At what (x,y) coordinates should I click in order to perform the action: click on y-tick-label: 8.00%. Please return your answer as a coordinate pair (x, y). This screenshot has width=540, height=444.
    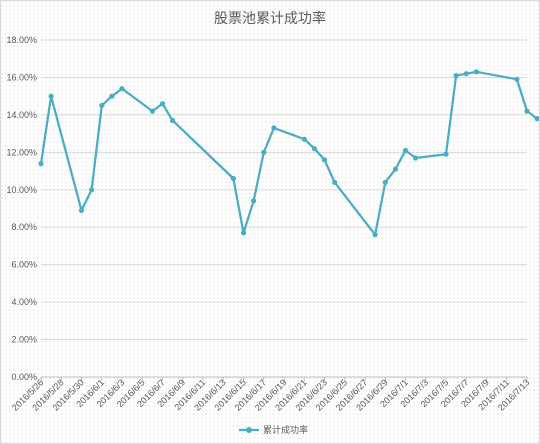
    Looking at the image, I should click on (24, 227).